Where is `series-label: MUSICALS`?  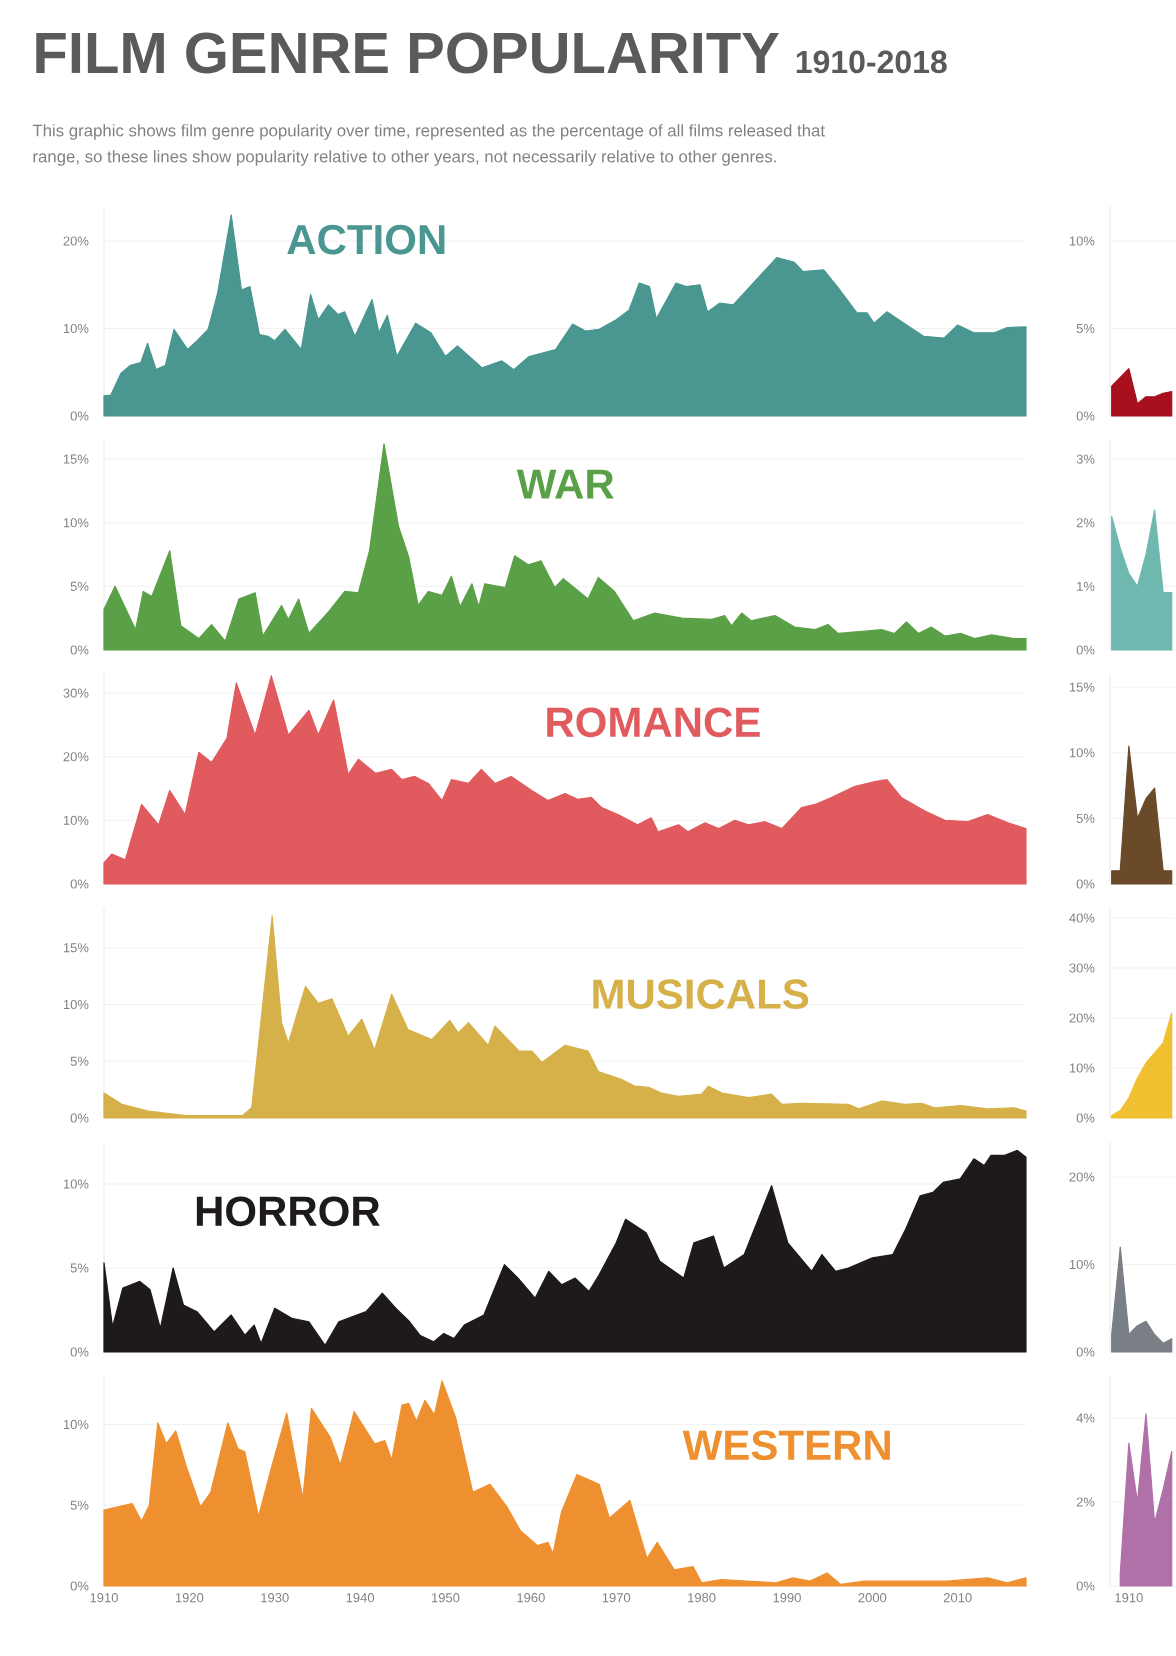
series-label: MUSICALS is located at coordinates (701, 994).